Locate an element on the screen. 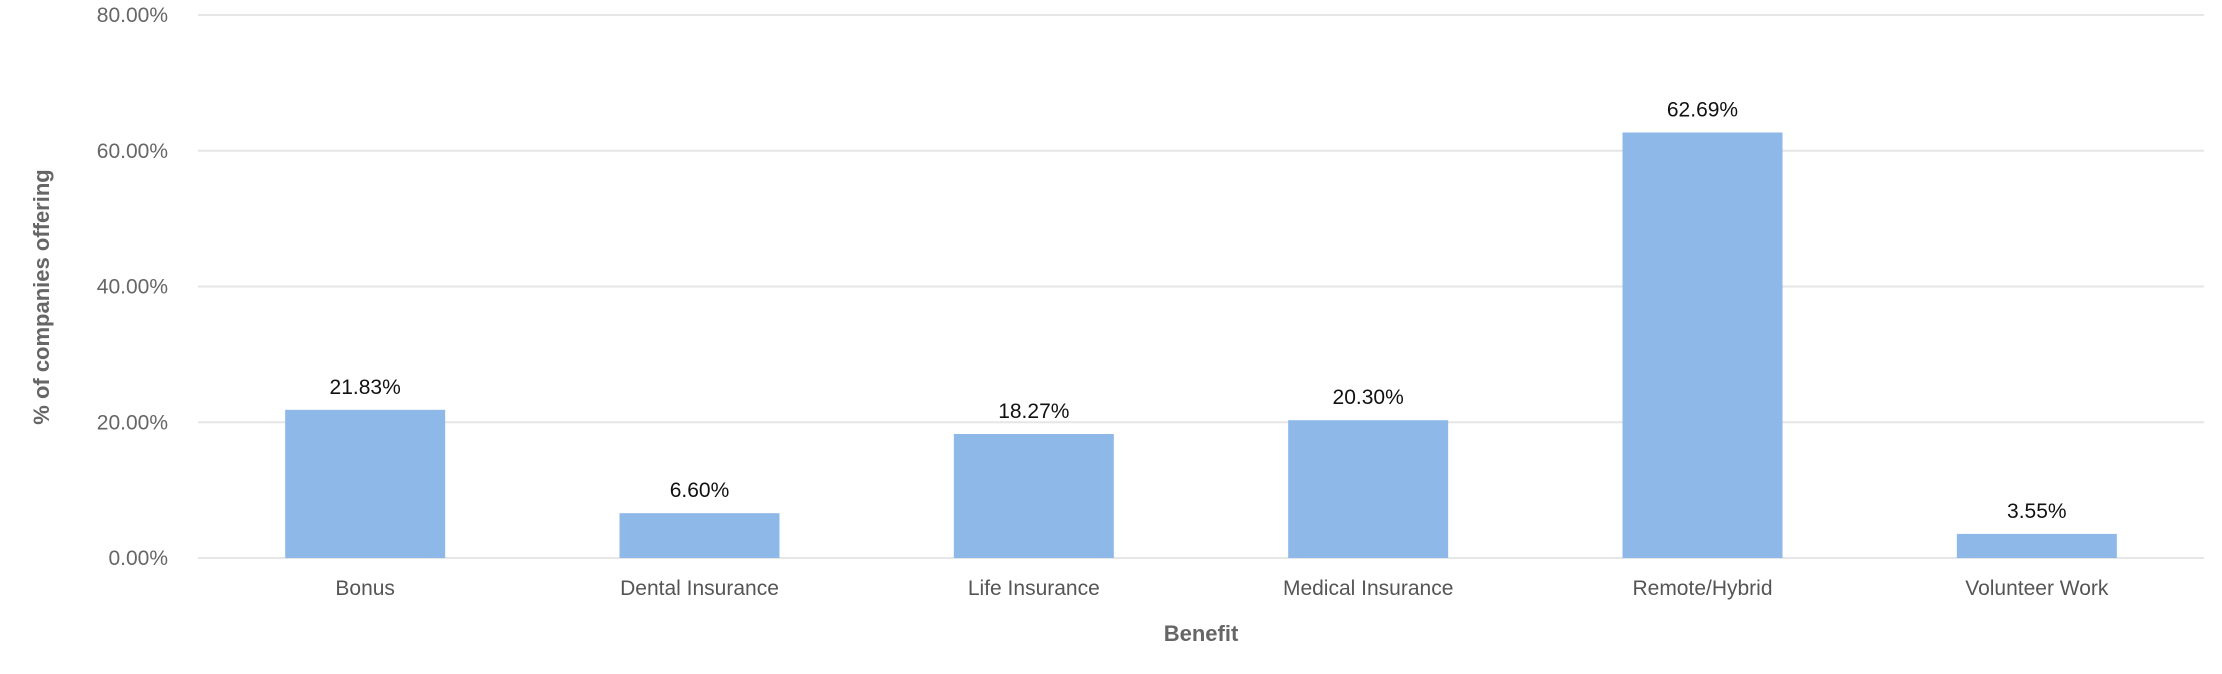 The image size is (2222, 674). y-axis-title: % of companies offering is located at coordinates (41, 296).